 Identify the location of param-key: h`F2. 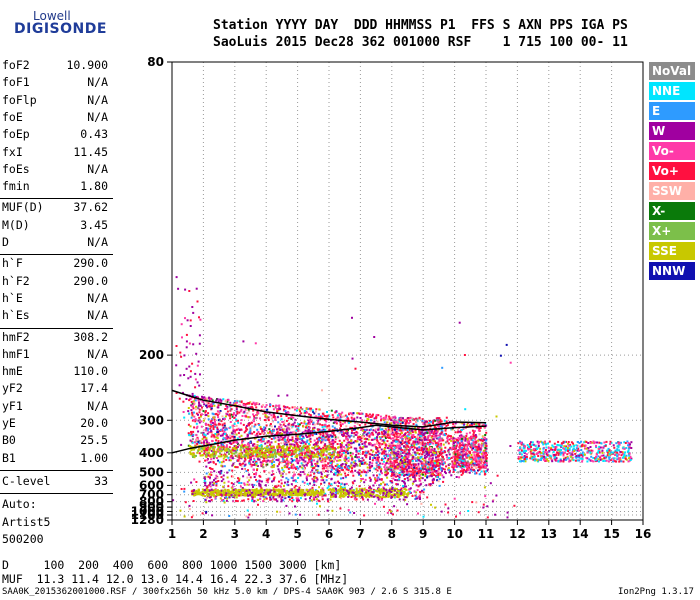
(16, 280).